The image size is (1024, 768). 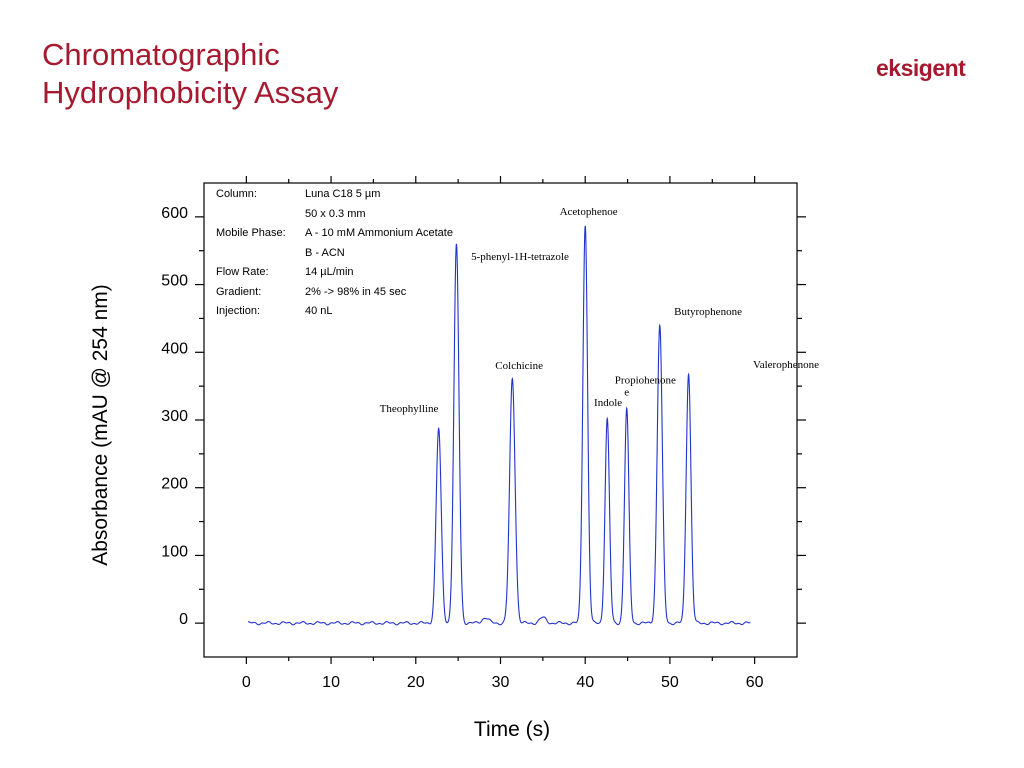 What do you see at coordinates (670, 682) in the screenshot?
I see `x-tick-label: 50` at bounding box center [670, 682].